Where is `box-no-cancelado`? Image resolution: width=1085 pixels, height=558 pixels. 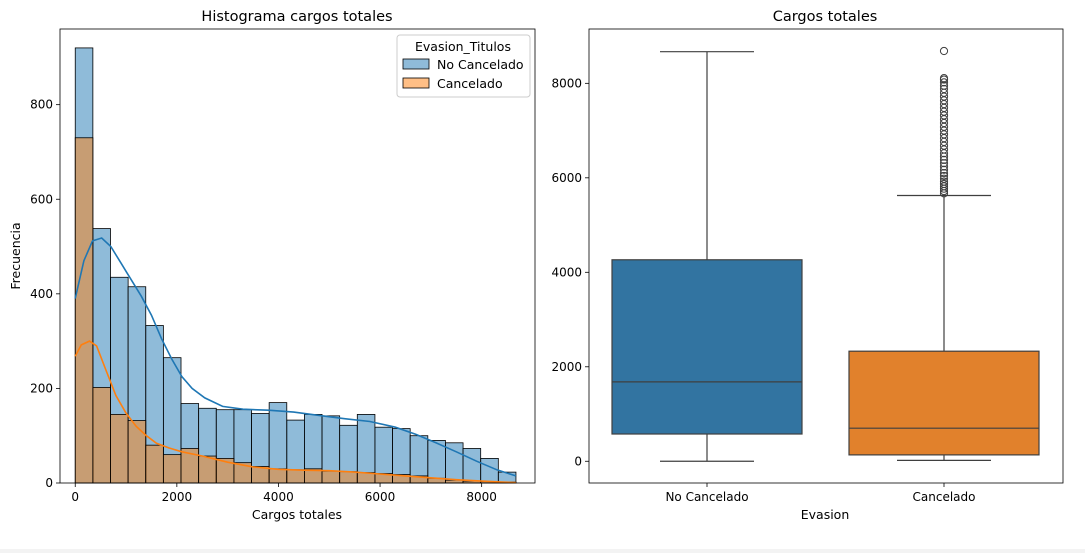
box-no-cancelado is located at coordinates (707, 347).